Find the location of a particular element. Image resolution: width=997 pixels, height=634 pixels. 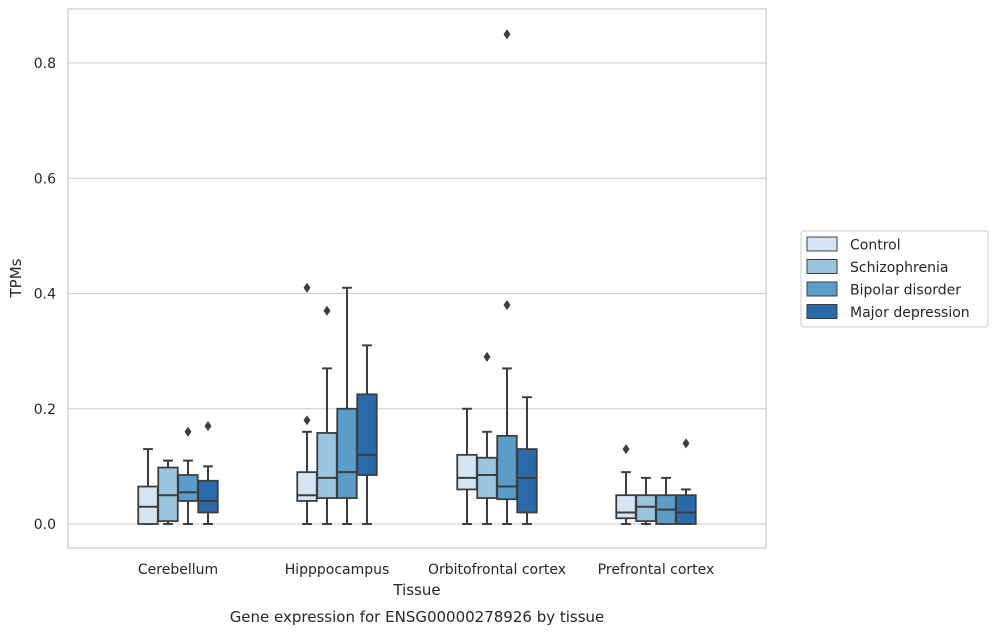

legend-label: Control is located at coordinates (875, 246).